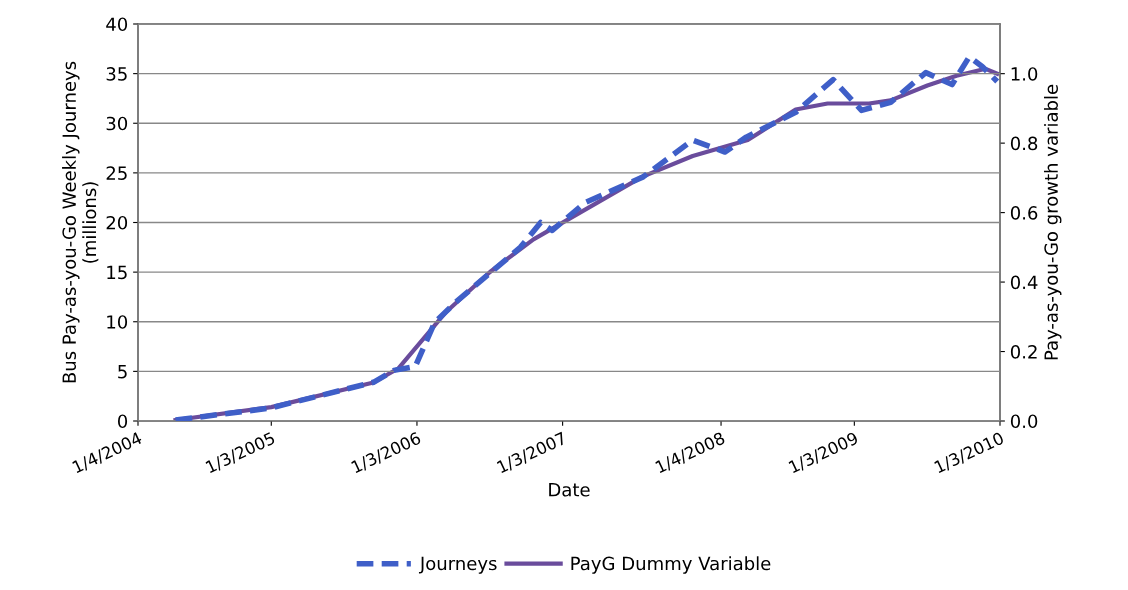 This screenshot has width=1128, height=590. Describe the element at coordinates (1023, 351) in the screenshot. I see `y2-tick-label: 0.2` at that location.